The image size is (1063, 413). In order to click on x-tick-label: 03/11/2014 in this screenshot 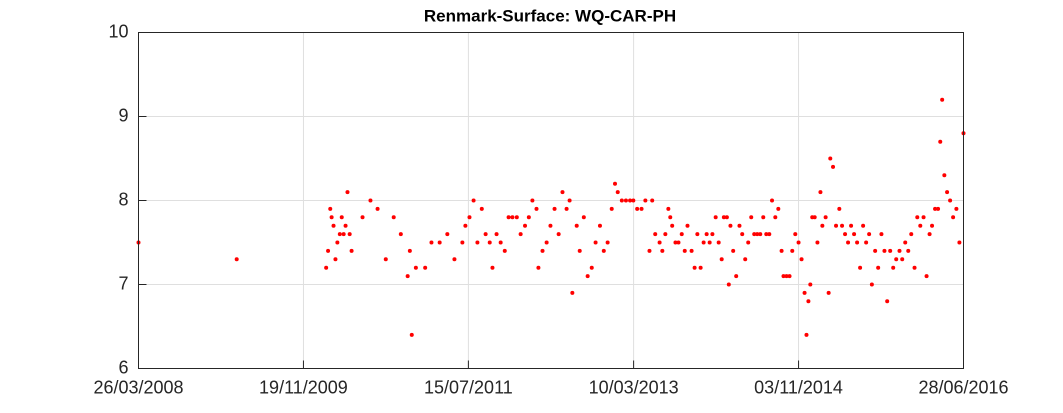, I will do `click(798, 387)`.